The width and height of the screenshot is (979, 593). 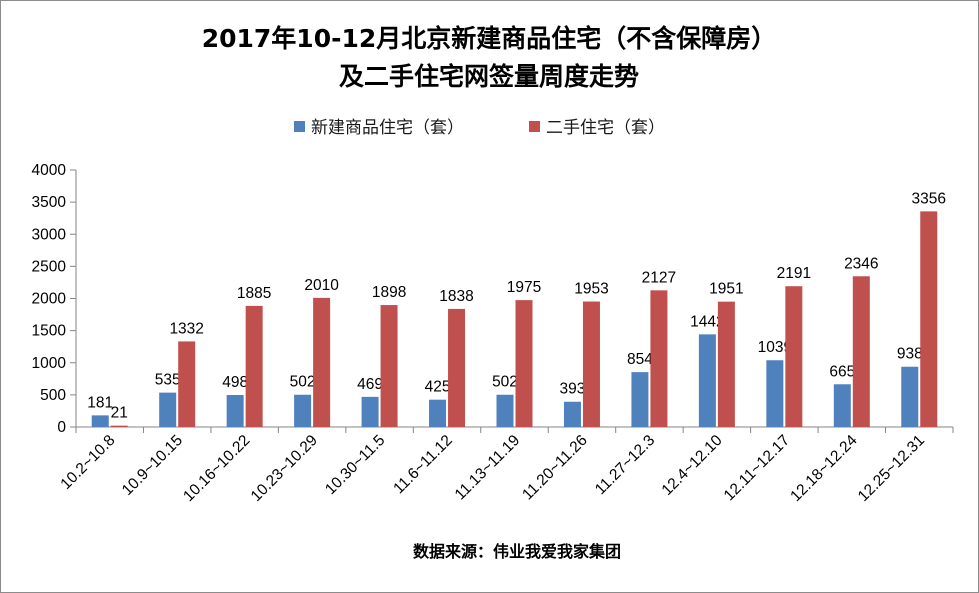 What do you see at coordinates (479, 128) in the screenshot?
I see `legend: 新建商品住宅（套） 二手住宅（套）` at bounding box center [479, 128].